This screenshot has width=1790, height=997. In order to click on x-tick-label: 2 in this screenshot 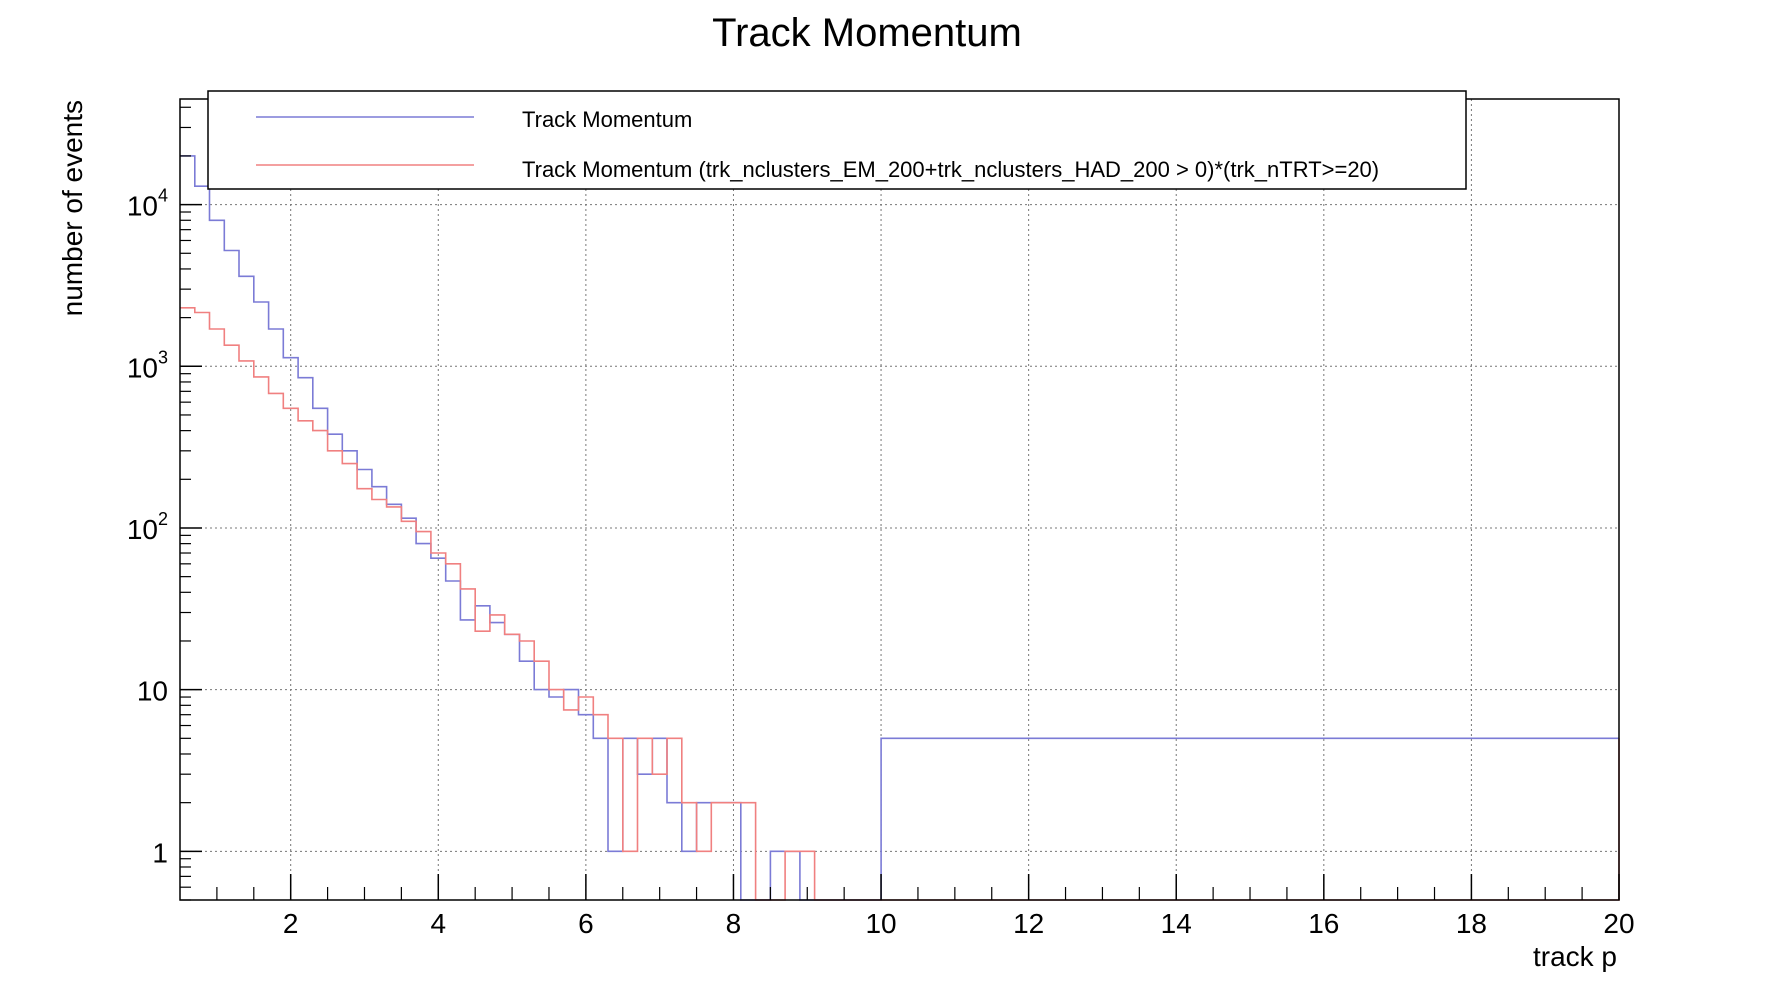, I will do `click(291, 923)`.